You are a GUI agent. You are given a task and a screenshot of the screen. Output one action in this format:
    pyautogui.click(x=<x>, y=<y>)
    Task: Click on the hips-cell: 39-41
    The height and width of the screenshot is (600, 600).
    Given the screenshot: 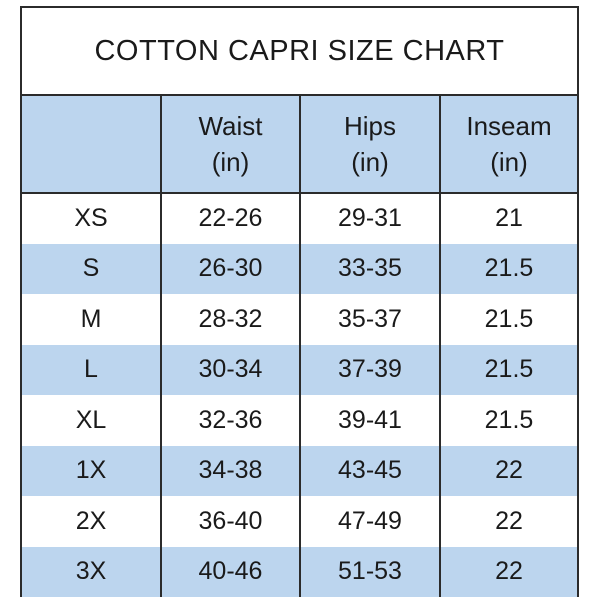 What is the action you would take?
    pyautogui.click(x=369, y=420)
    